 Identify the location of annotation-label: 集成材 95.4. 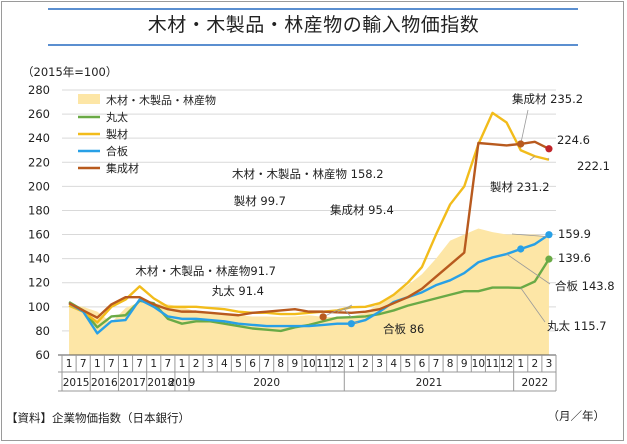
(362, 210).